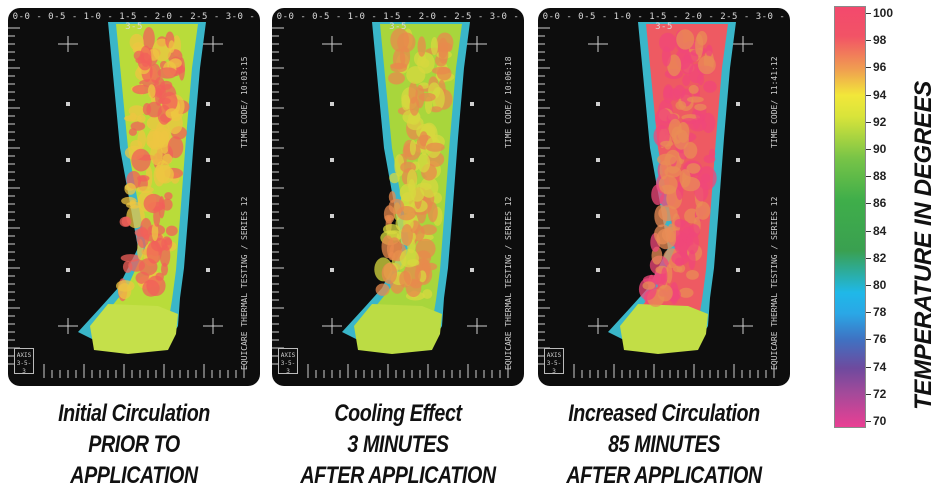 Image resolution: width=940 pixels, height=493 pixels. What do you see at coordinates (876, 149) in the screenshot?
I see `temperature-tick-label: 90` at bounding box center [876, 149].